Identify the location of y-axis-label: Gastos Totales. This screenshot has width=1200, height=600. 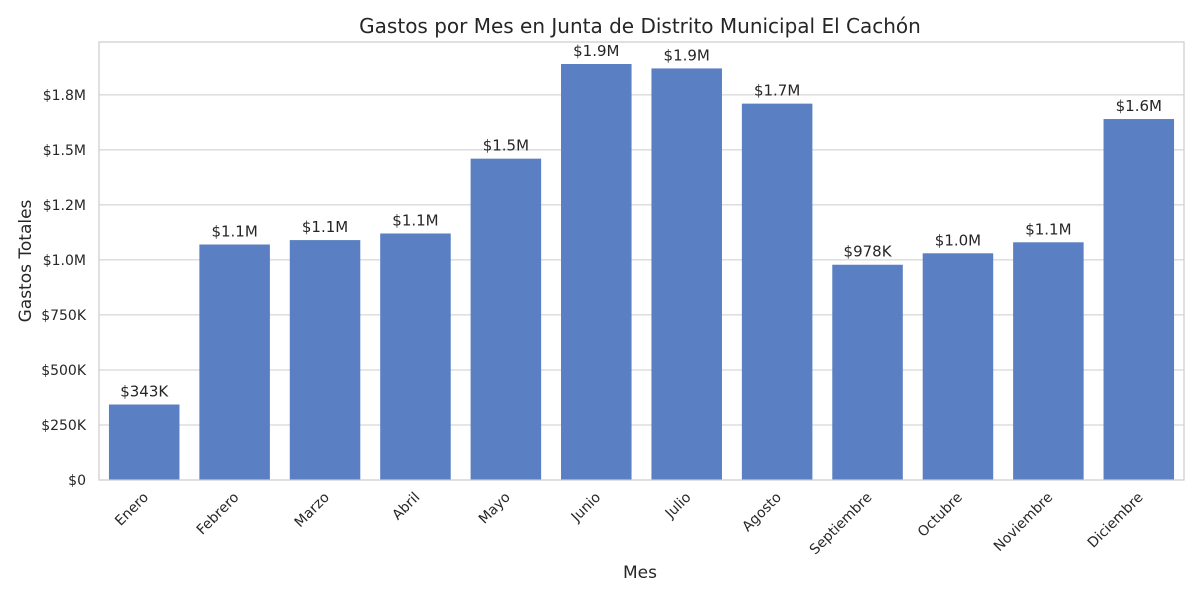
(26, 260).